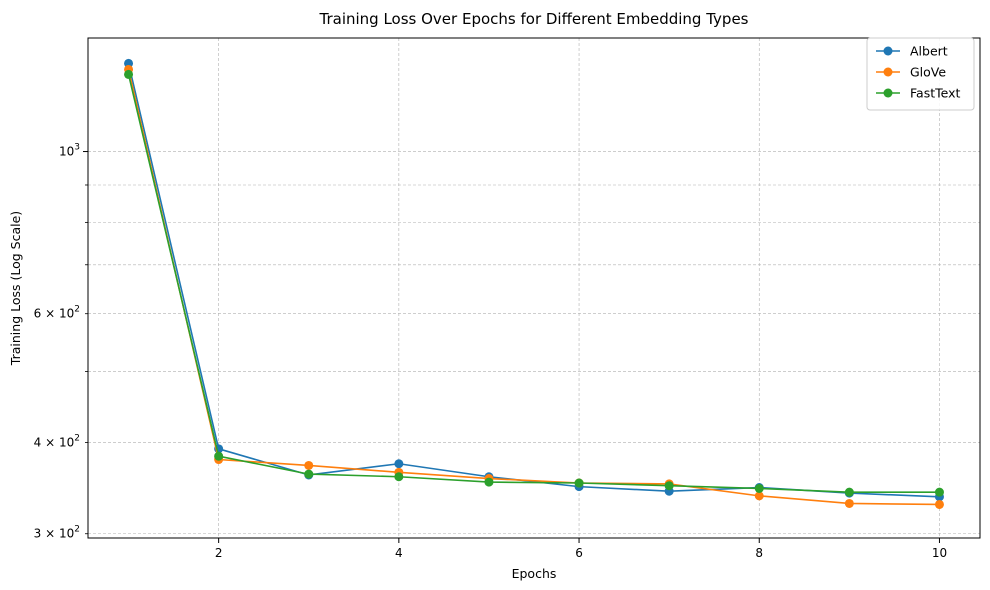 This screenshot has height=590, width=990. Describe the element at coordinates (57, 533) in the screenshot. I see `y-tick-label: 3 × 10²` at that location.